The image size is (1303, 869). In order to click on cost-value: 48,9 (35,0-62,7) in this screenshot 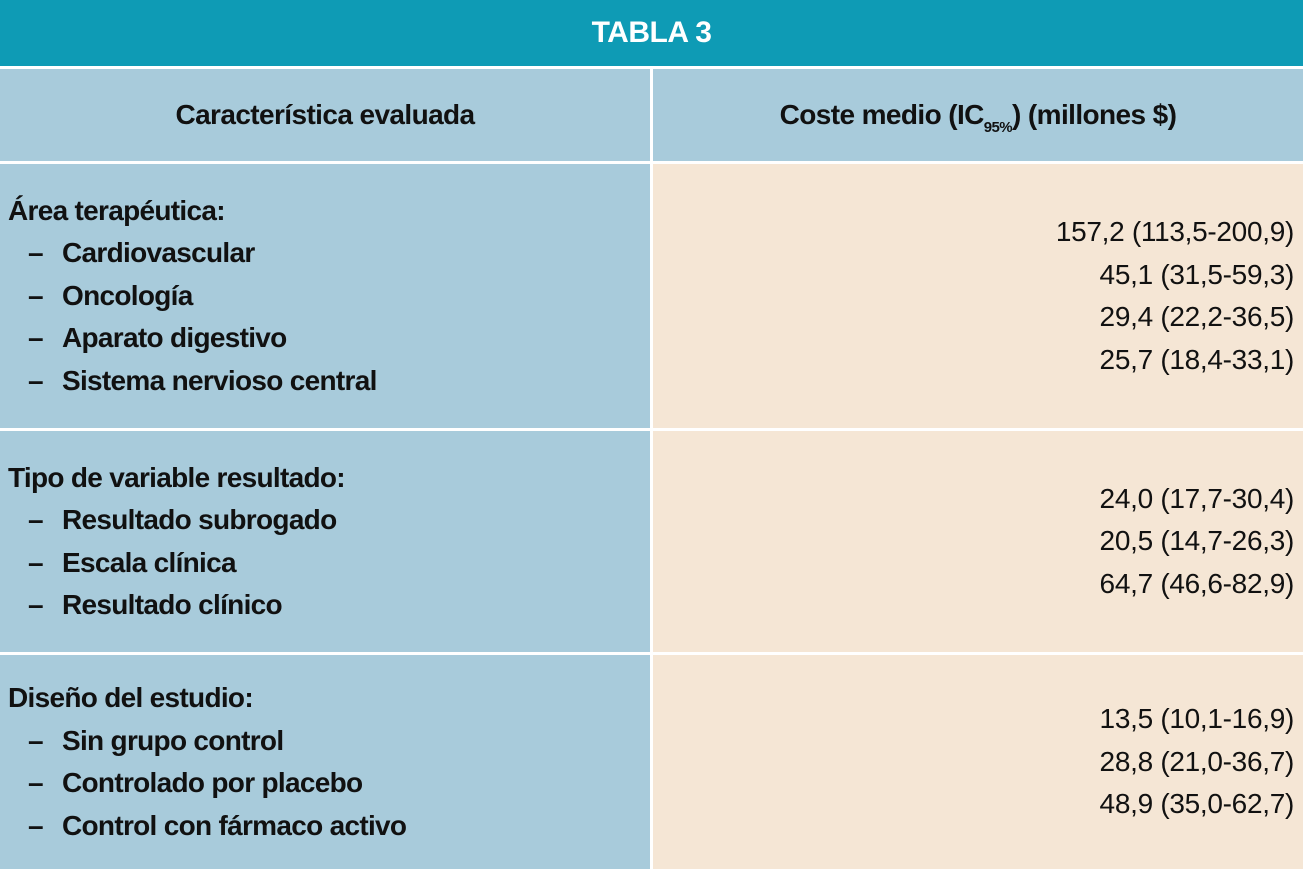, I will do `click(1197, 804)`.